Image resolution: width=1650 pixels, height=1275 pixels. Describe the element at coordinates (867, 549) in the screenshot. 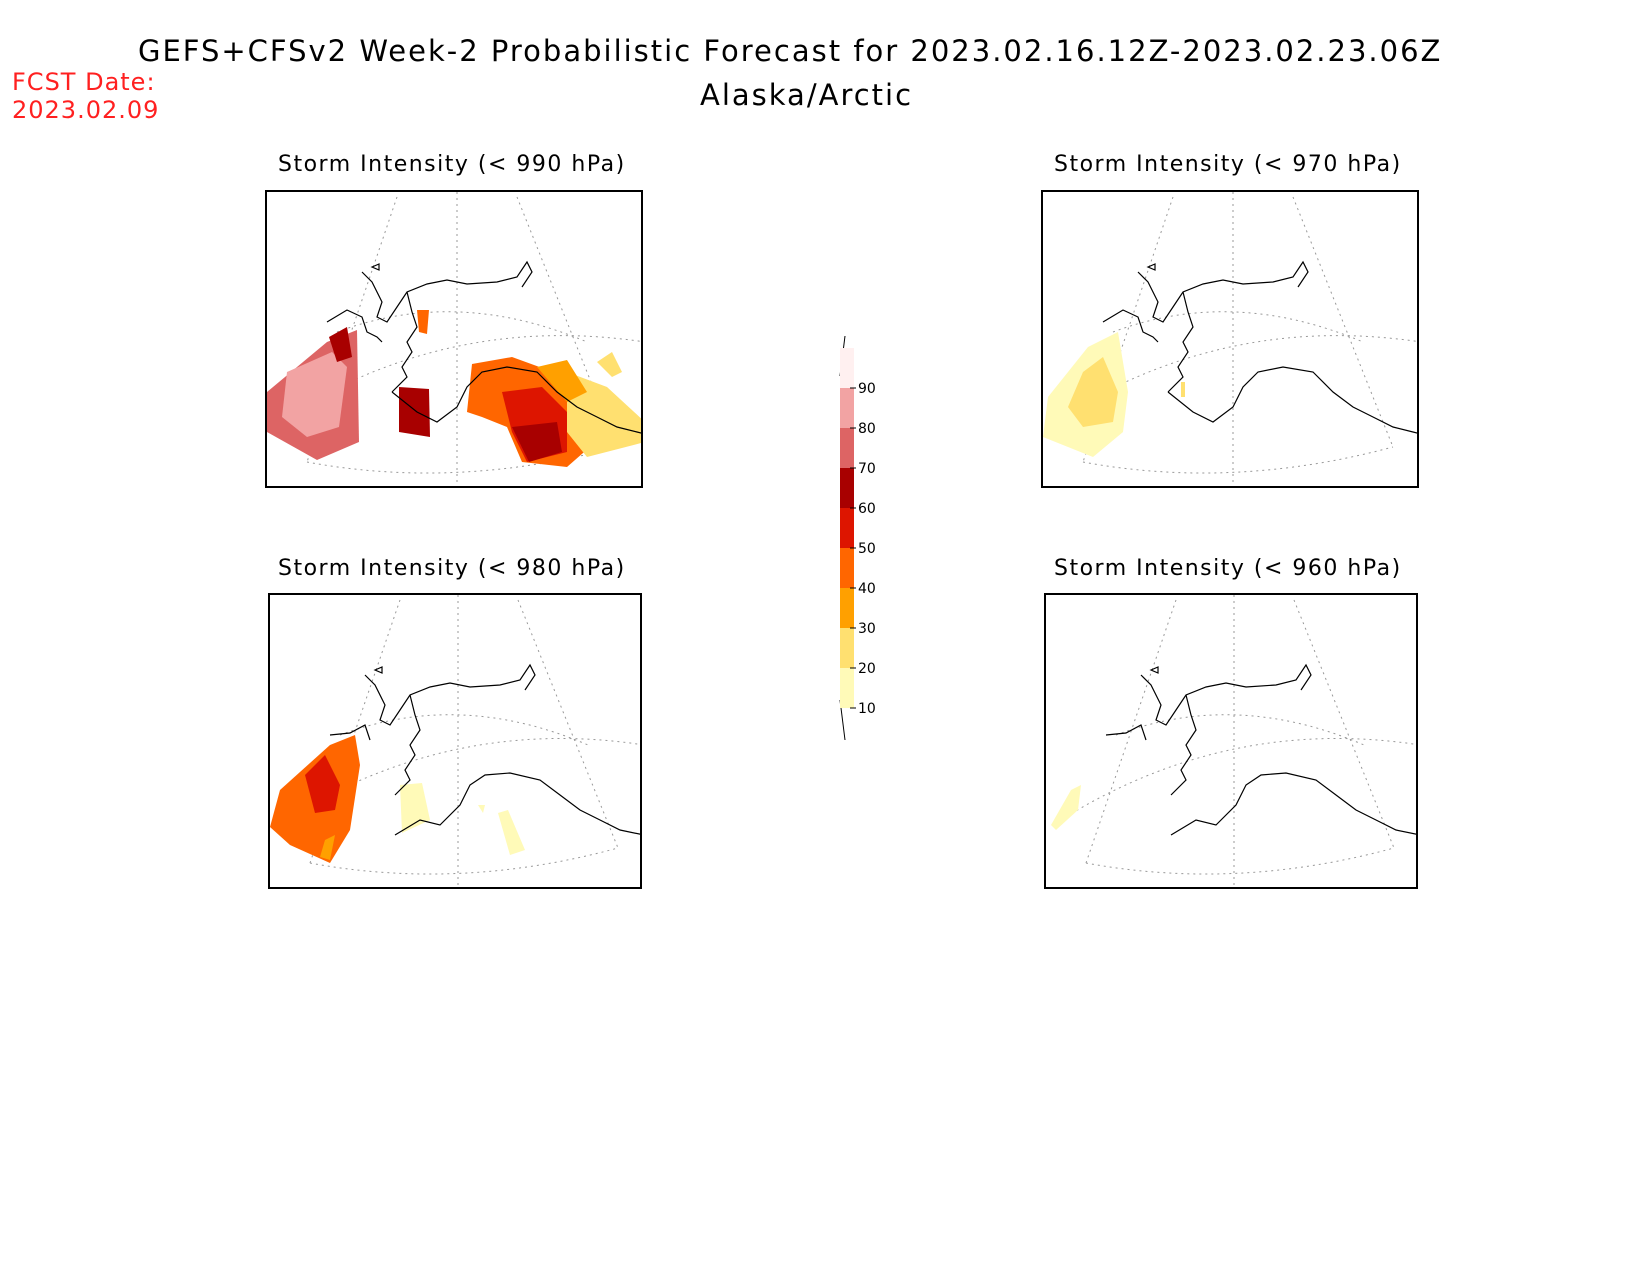

I see `colorbar-tick-label: 50` at that location.